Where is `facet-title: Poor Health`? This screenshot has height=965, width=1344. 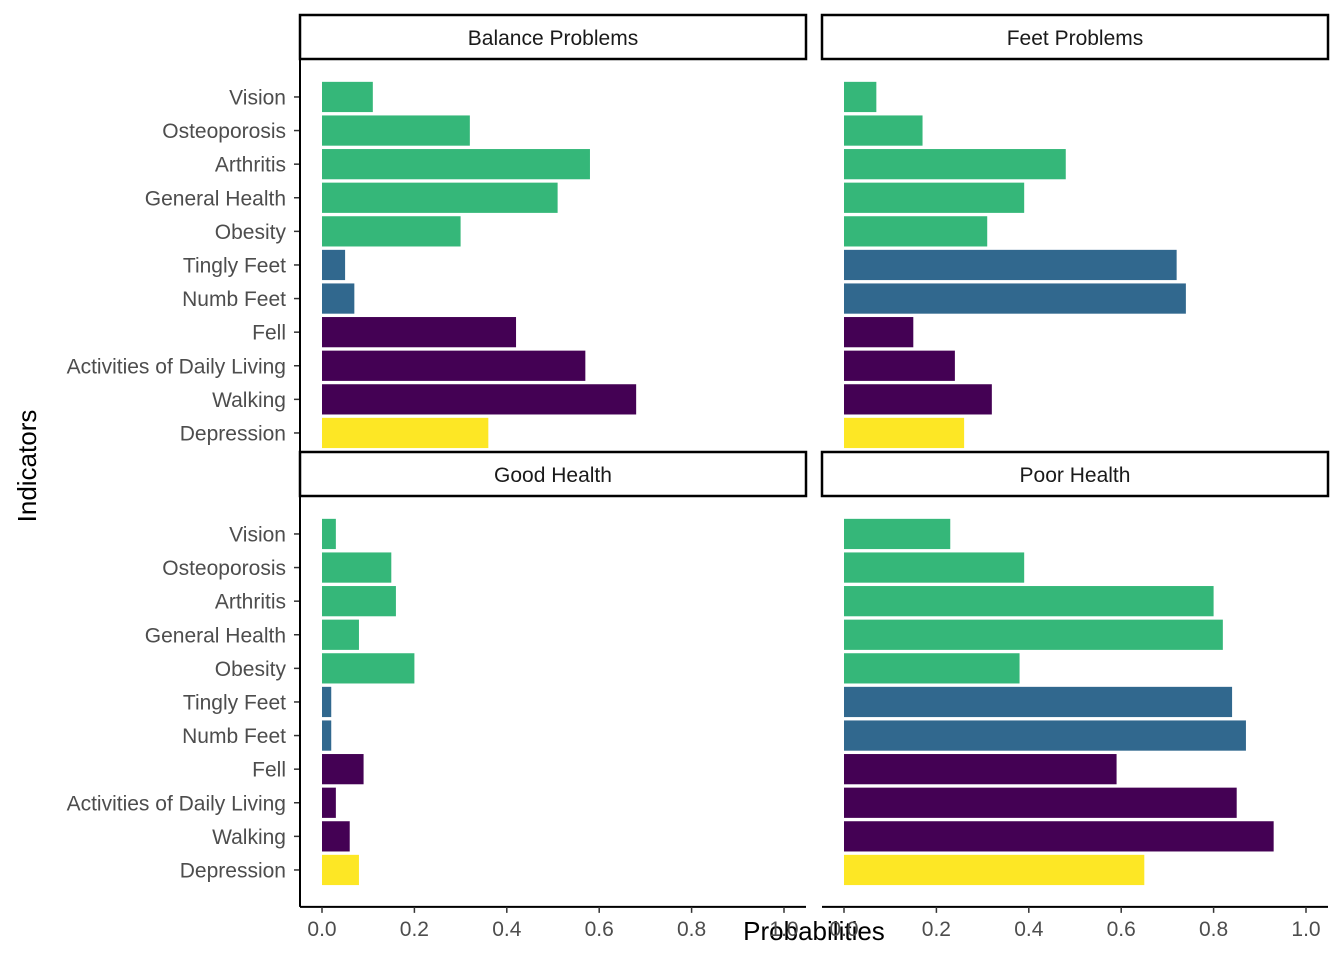 facet-title: Poor Health is located at coordinates (1075, 475).